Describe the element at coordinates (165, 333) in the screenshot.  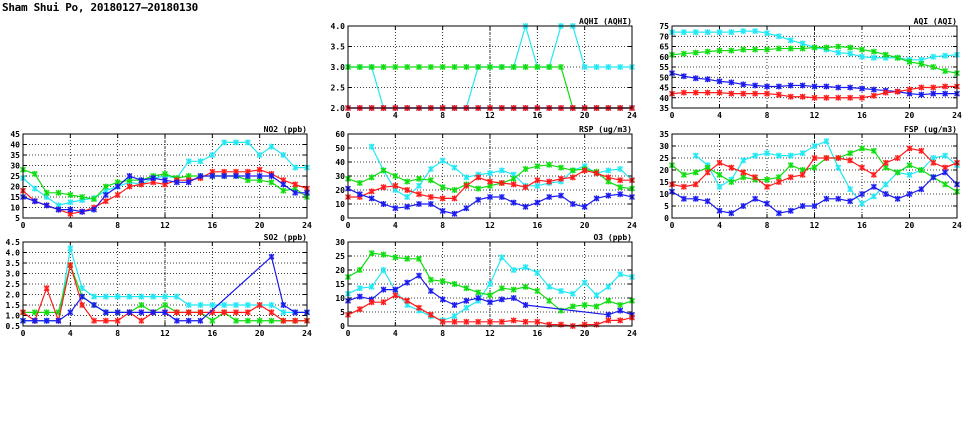
I see `x-tick-label: 12` at that location.